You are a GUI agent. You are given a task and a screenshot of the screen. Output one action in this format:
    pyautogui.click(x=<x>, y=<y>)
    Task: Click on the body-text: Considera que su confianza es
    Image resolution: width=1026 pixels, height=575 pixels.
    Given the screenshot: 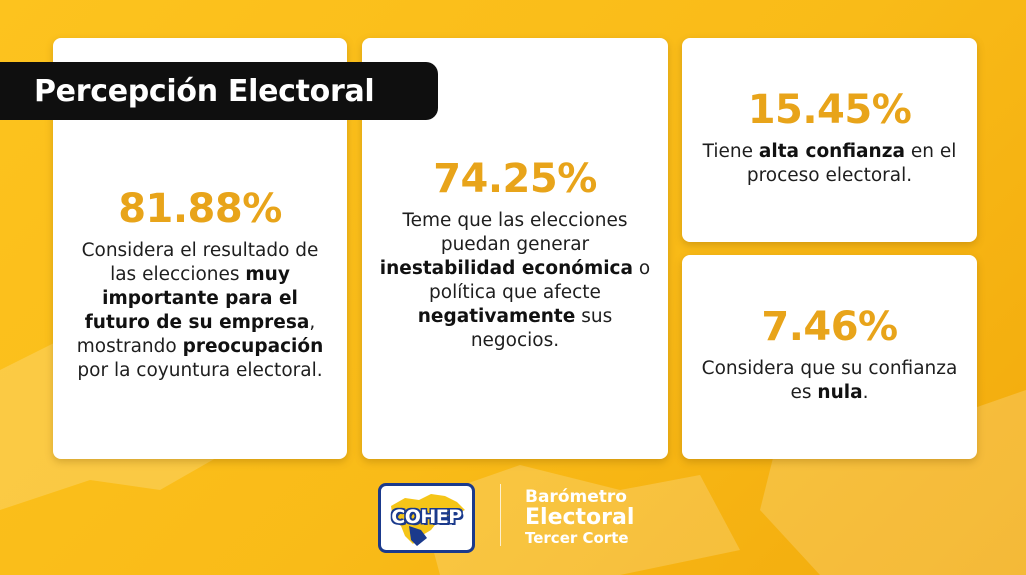 What is the action you would take?
    pyautogui.click(x=829, y=380)
    